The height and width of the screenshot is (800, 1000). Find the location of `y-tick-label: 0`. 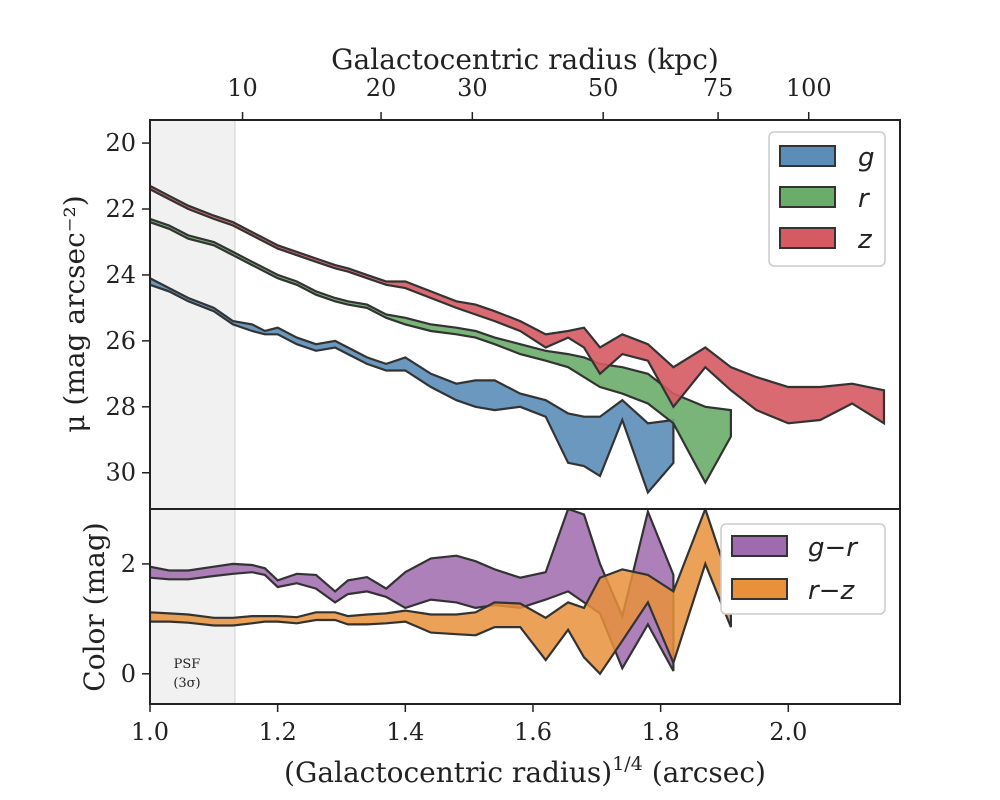

y-tick-label: 0 is located at coordinates (128, 674).